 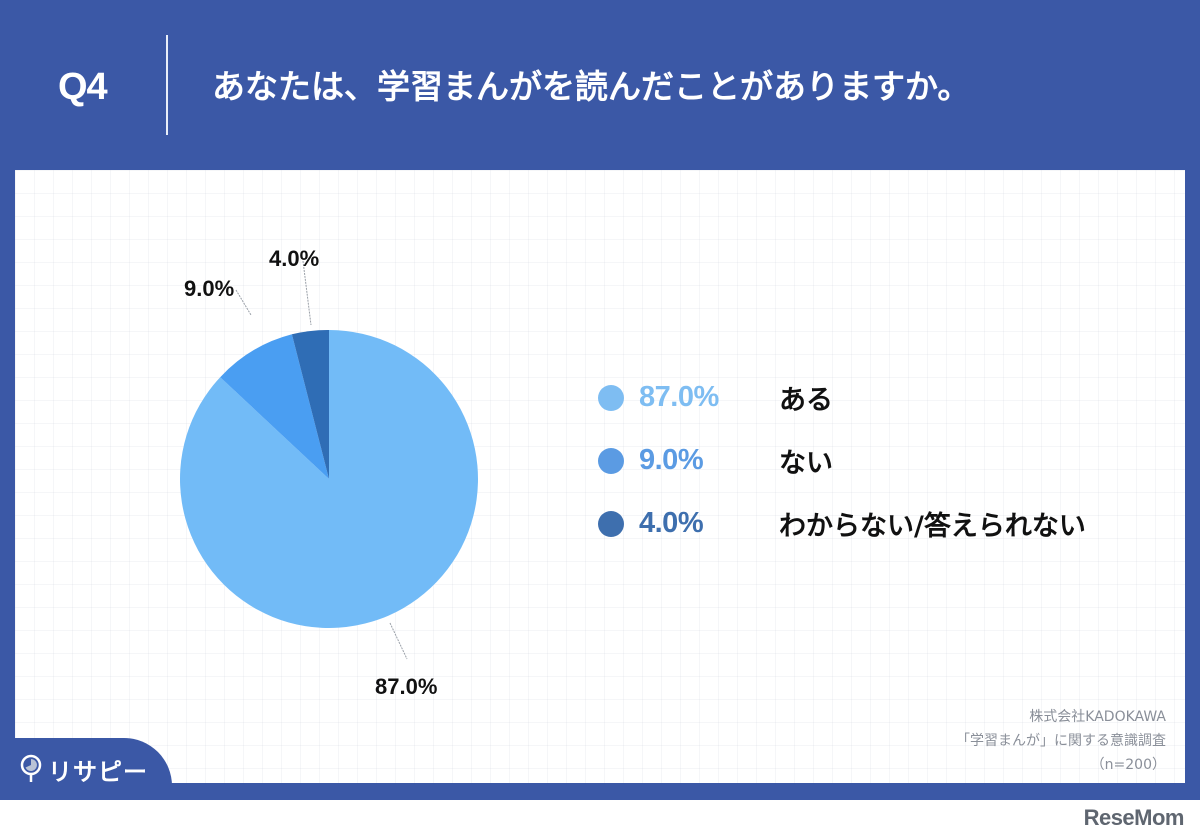 I want to click on leader-line-unknown, so click(x=307, y=293).